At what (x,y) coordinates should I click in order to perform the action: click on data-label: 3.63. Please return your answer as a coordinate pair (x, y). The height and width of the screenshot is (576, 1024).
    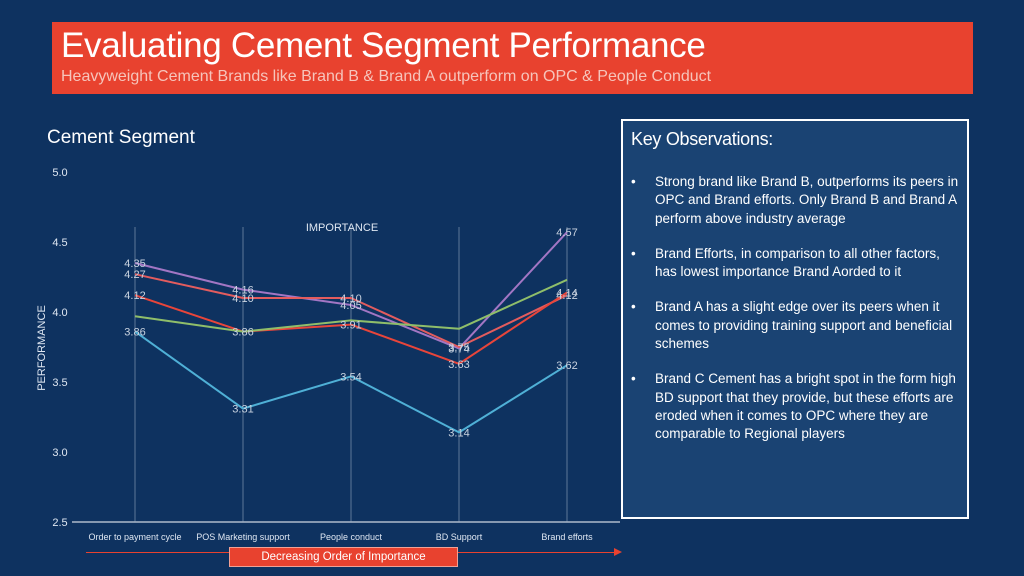
    Looking at the image, I should click on (458, 365).